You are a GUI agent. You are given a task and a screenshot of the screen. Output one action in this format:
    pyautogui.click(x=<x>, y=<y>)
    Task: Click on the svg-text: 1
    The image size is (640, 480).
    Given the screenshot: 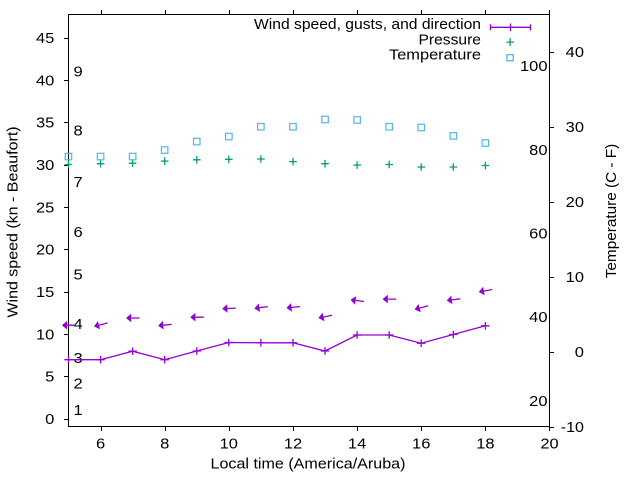 What is the action you would take?
    pyautogui.click(x=78, y=411)
    